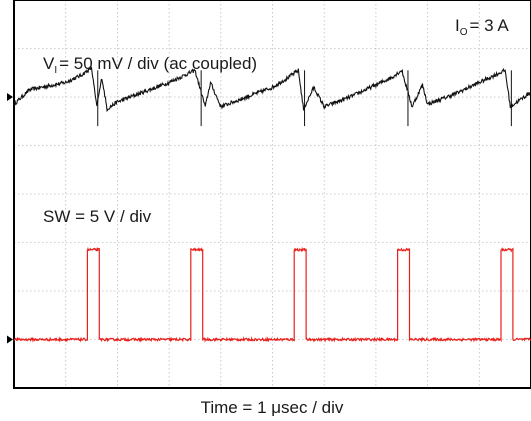 Image resolution: width=531 pixels, height=421 pixels. Describe the element at coordinates (272, 88) in the screenshot. I see `trace-vi` at that location.